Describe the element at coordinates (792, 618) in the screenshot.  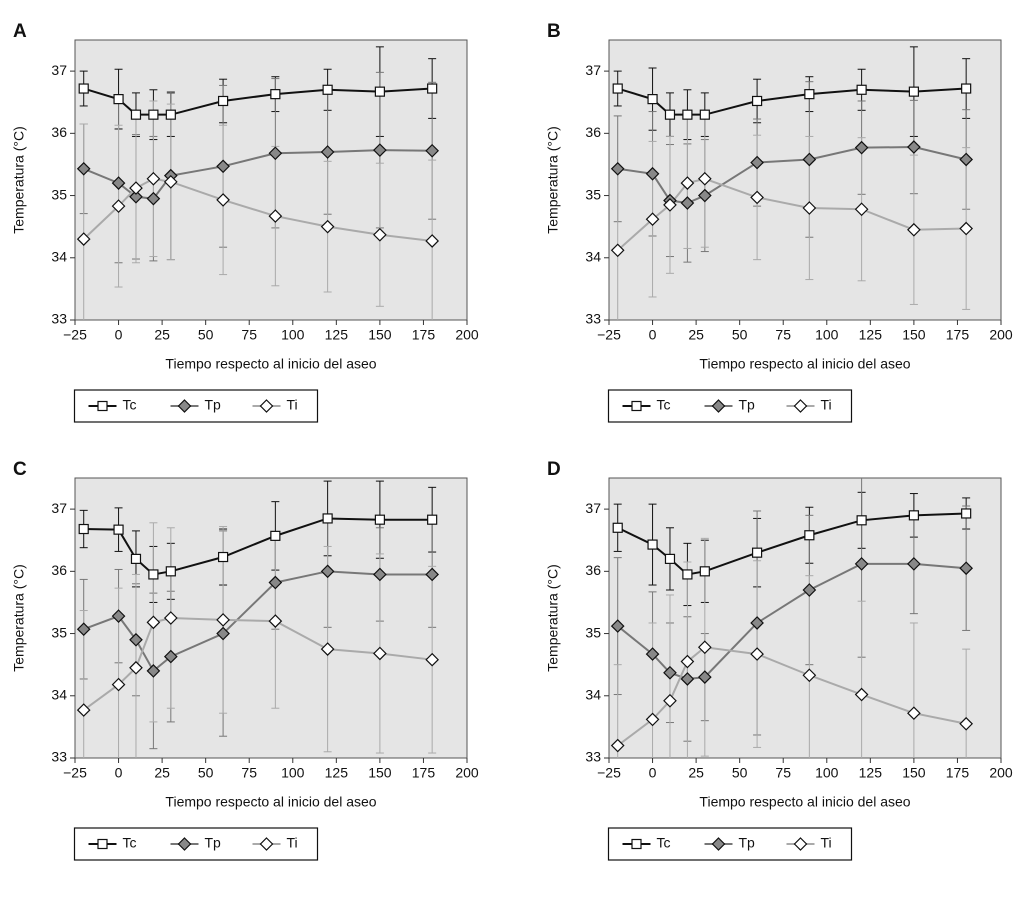
I see `plot` at that location.